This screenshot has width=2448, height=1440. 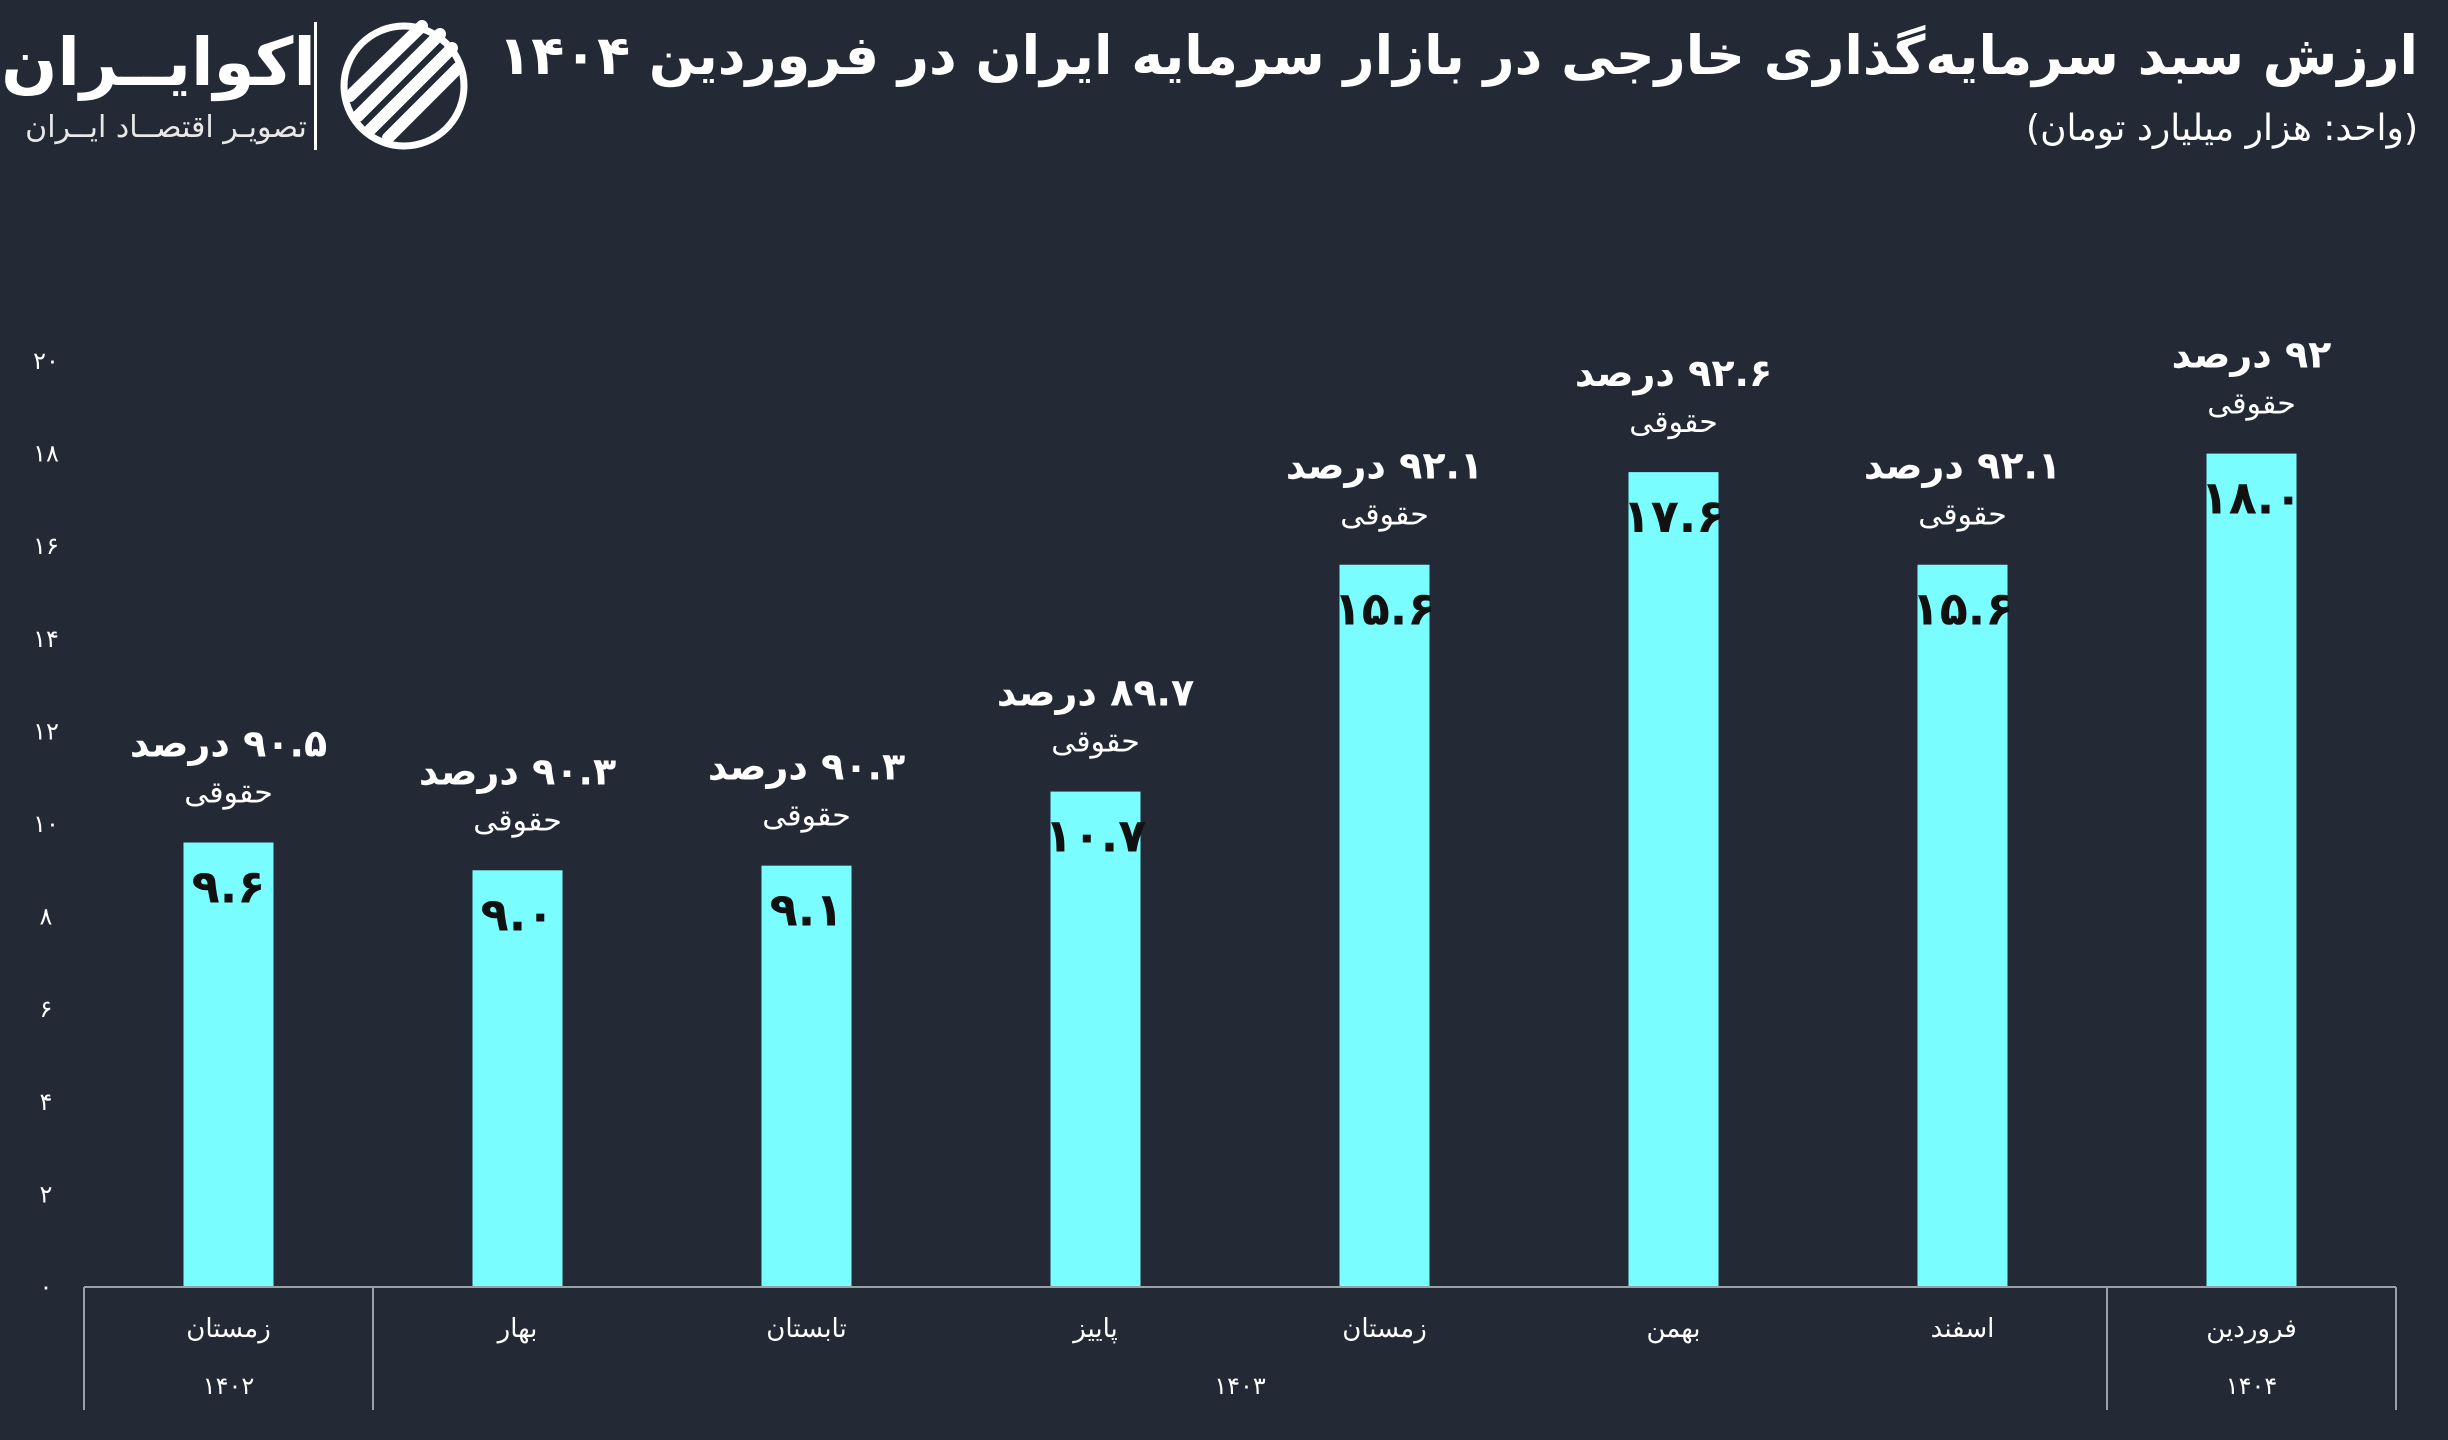 I want to click on brand-separator, so click(x=315, y=86).